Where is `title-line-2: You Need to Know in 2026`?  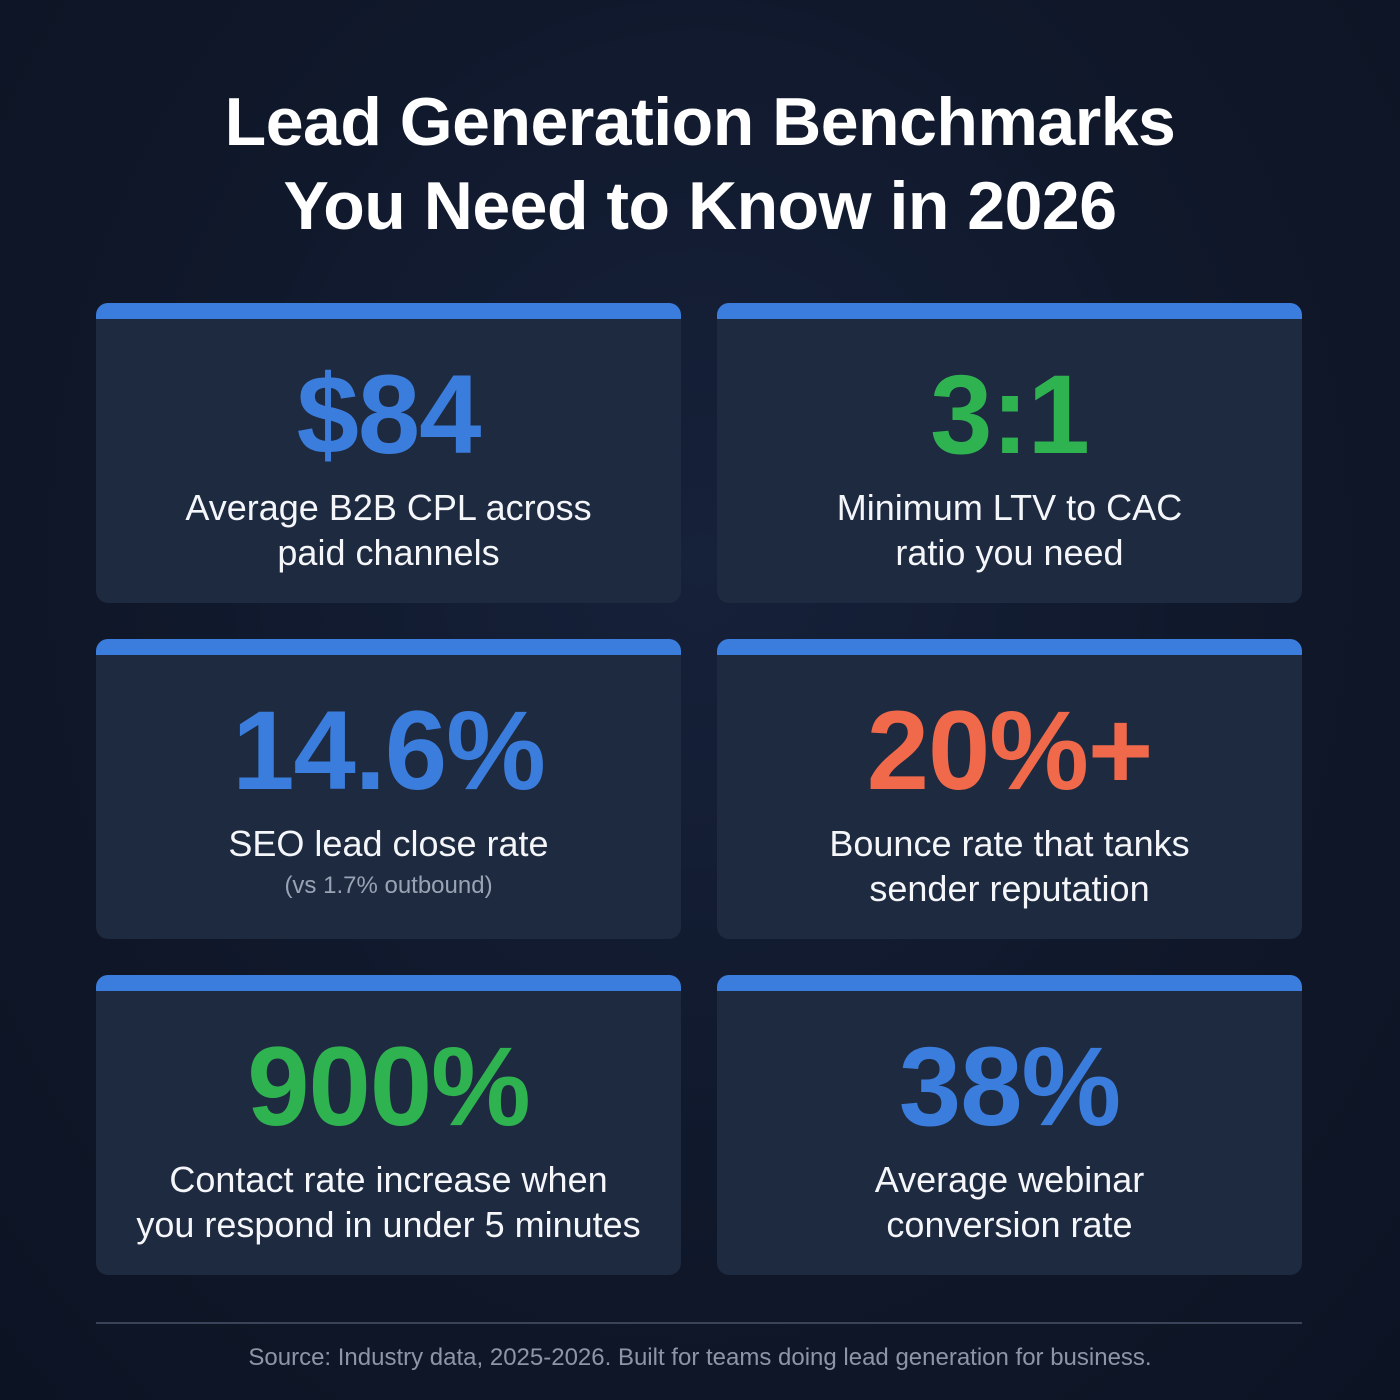 title-line-2: You Need to Know in 2026 is located at coordinates (700, 206).